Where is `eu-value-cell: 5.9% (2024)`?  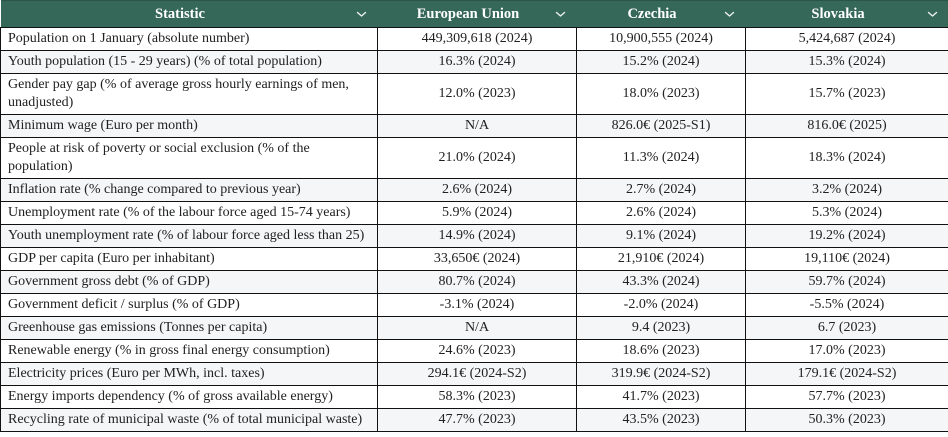
eu-value-cell: 5.9% (2024) is located at coordinates (477, 213).